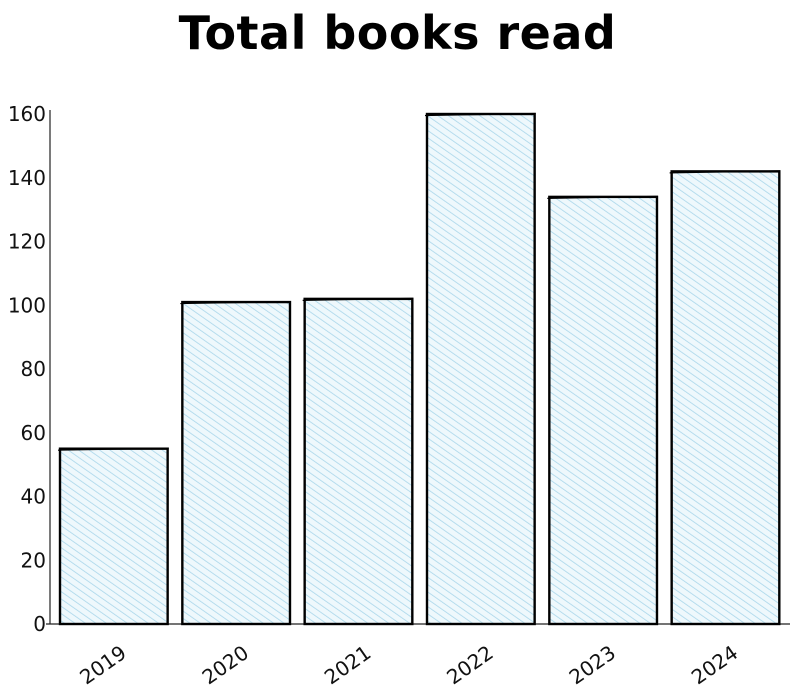  I want to click on y-tick-label: 80, so click(33, 369).